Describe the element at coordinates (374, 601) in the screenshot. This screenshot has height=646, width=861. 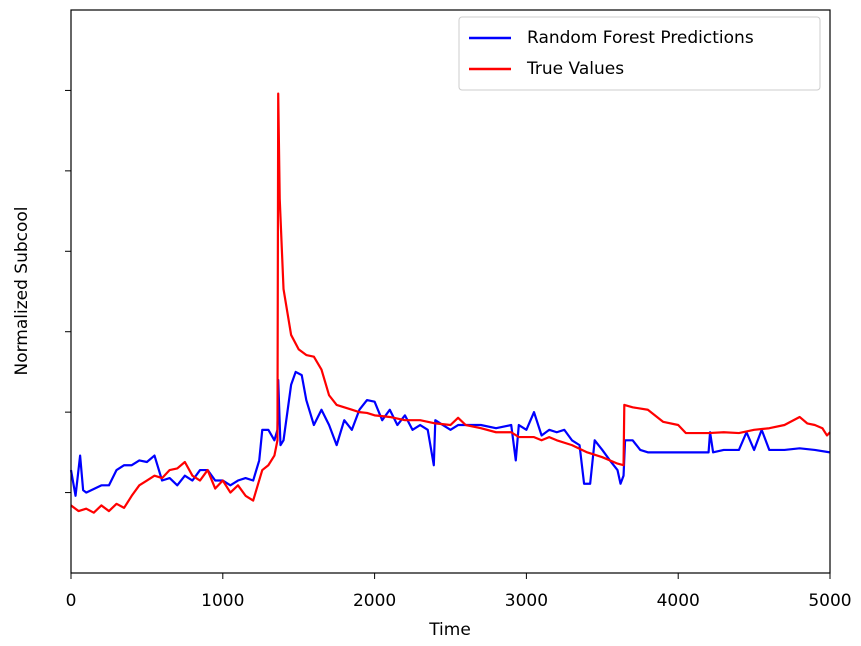
I see `x-tick-label: 2000` at that location.